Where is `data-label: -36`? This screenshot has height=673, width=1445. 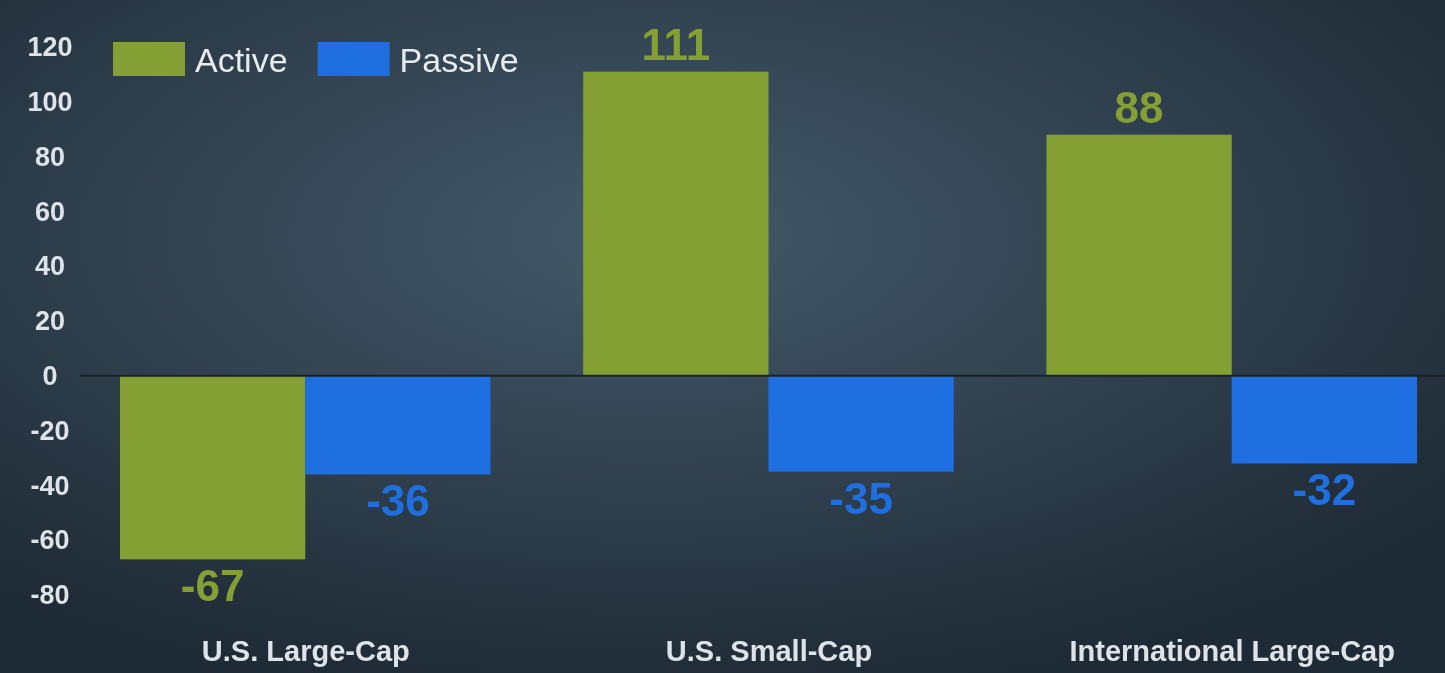 data-label: -36 is located at coordinates (398, 501).